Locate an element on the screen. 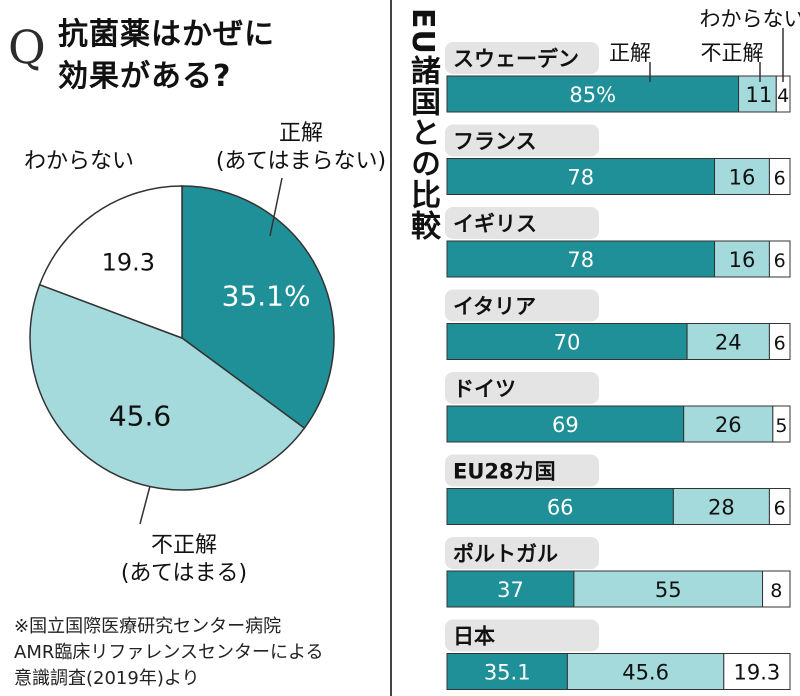 The height and width of the screenshot is (696, 800). bar-value-wrong: 11 is located at coordinates (759, 95).